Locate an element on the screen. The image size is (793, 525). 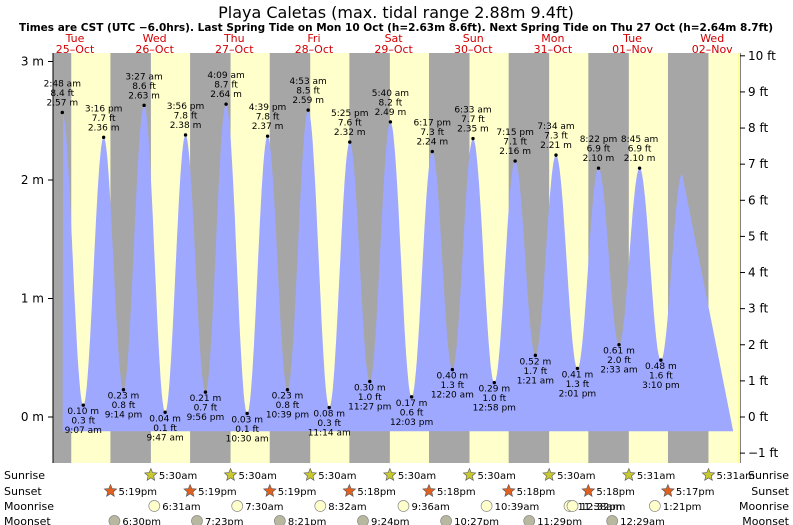
right-axis-label: 7 ft is located at coordinates (758, 164).